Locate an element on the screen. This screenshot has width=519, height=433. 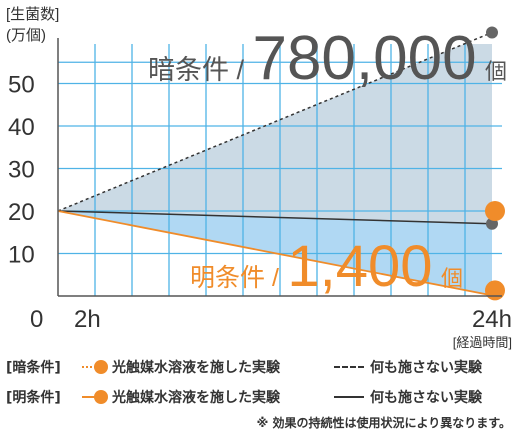
annotation-dark-prefix: 暗条件 / is located at coordinates (196, 70).